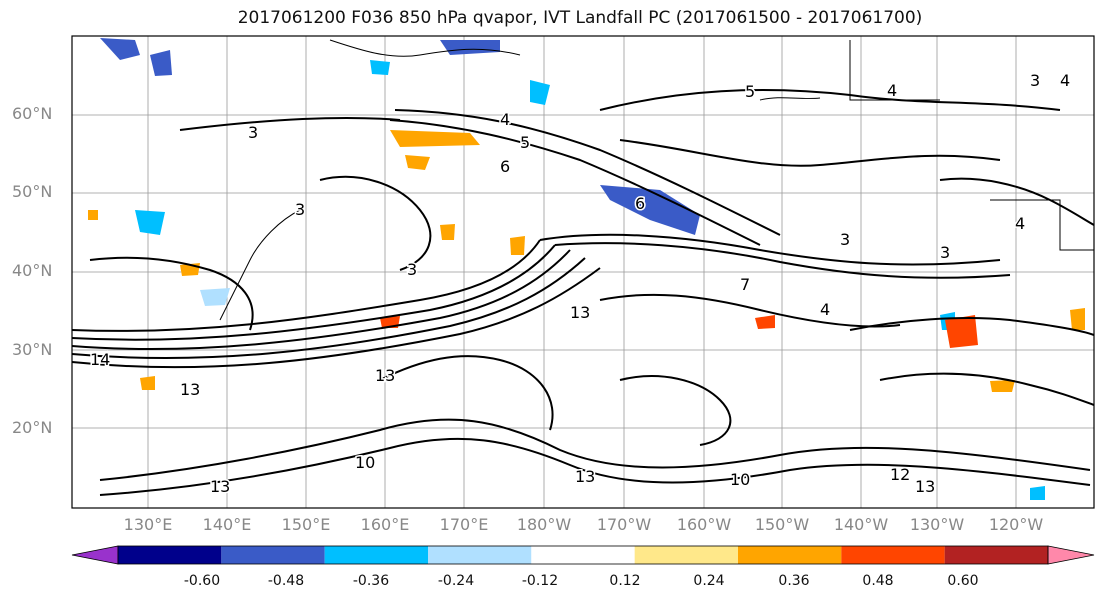 The height and width of the screenshot is (601, 1105). Describe the element at coordinates (625, 581) in the screenshot. I see `colorbar-tick: 0.12` at that location.